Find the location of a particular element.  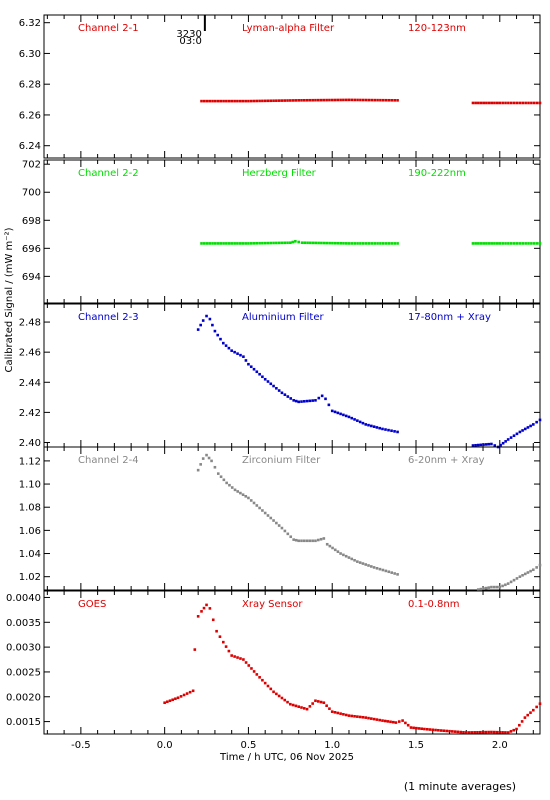

panel-filter-label: Lyman-alpha Filter is located at coordinates (288, 28).